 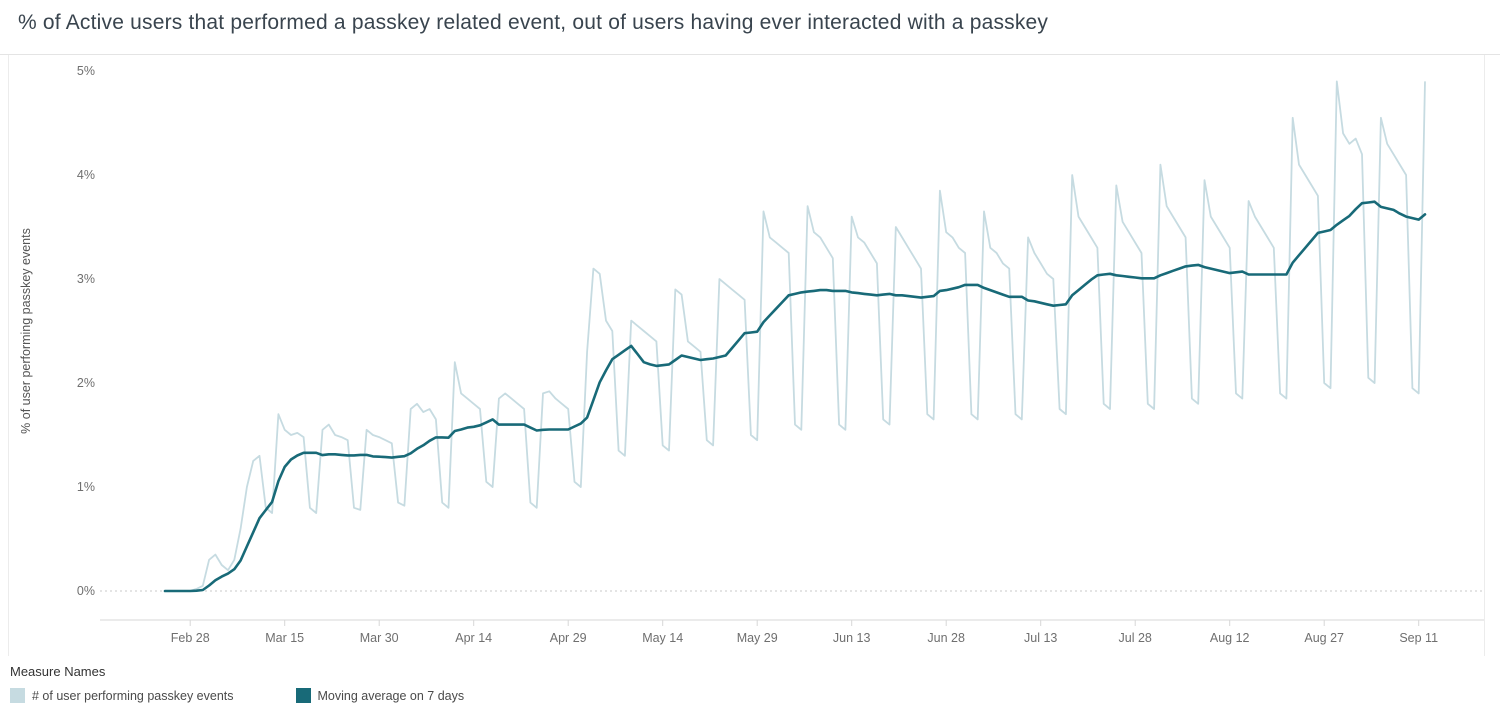 What do you see at coordinates (284, 638) in the screenshot?
I see `x-axis-label: Mar 15` at bounding box center [284, 638].